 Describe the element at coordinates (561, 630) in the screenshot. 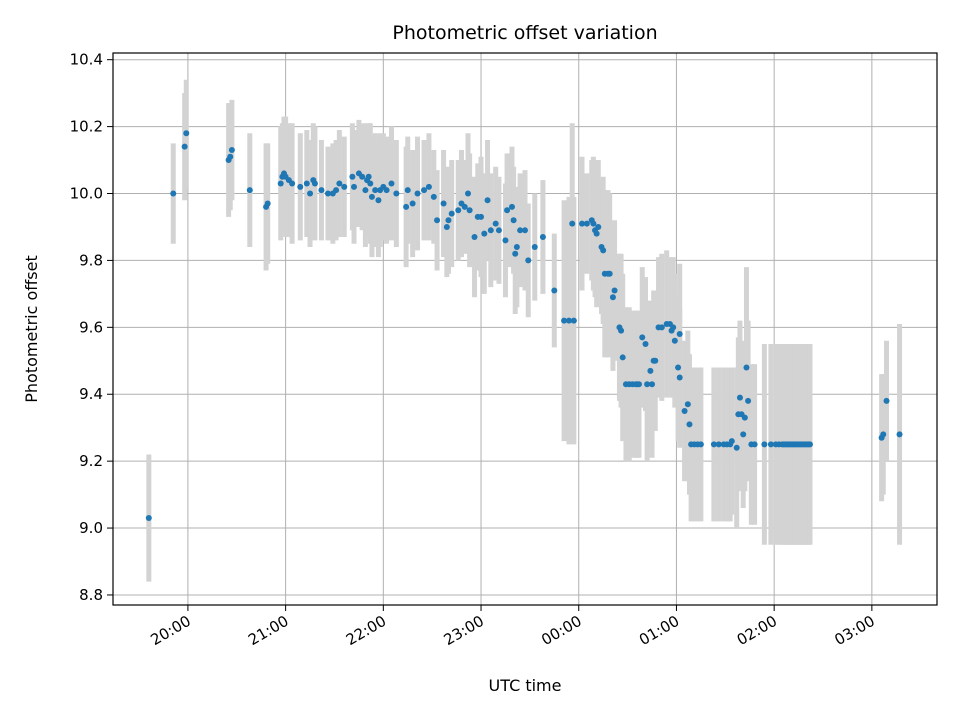

I see `x-tick-label: 00:00` at that location.